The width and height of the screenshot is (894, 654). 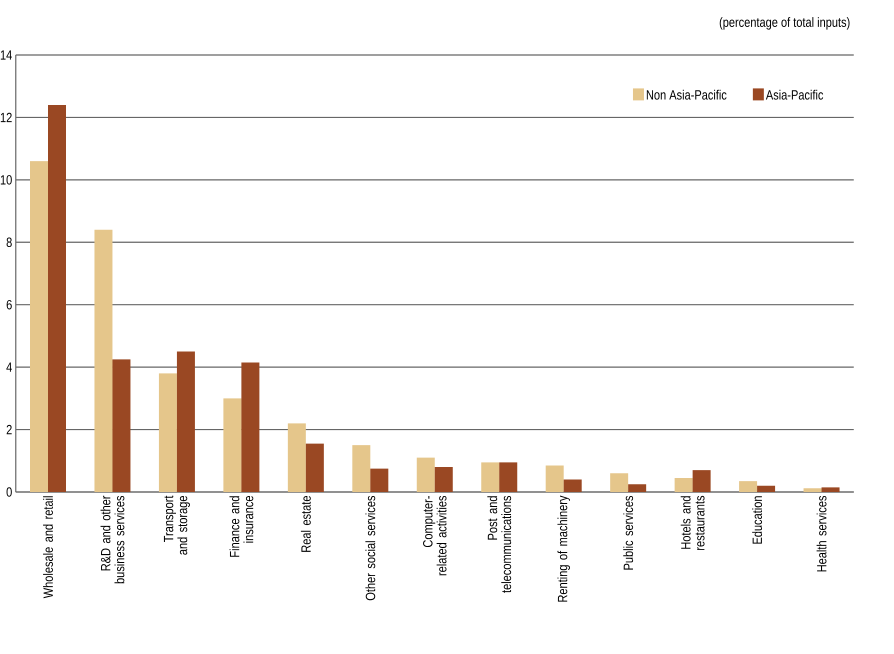 I want to click on y-tick-label: 6, so click(x=9, y=305).